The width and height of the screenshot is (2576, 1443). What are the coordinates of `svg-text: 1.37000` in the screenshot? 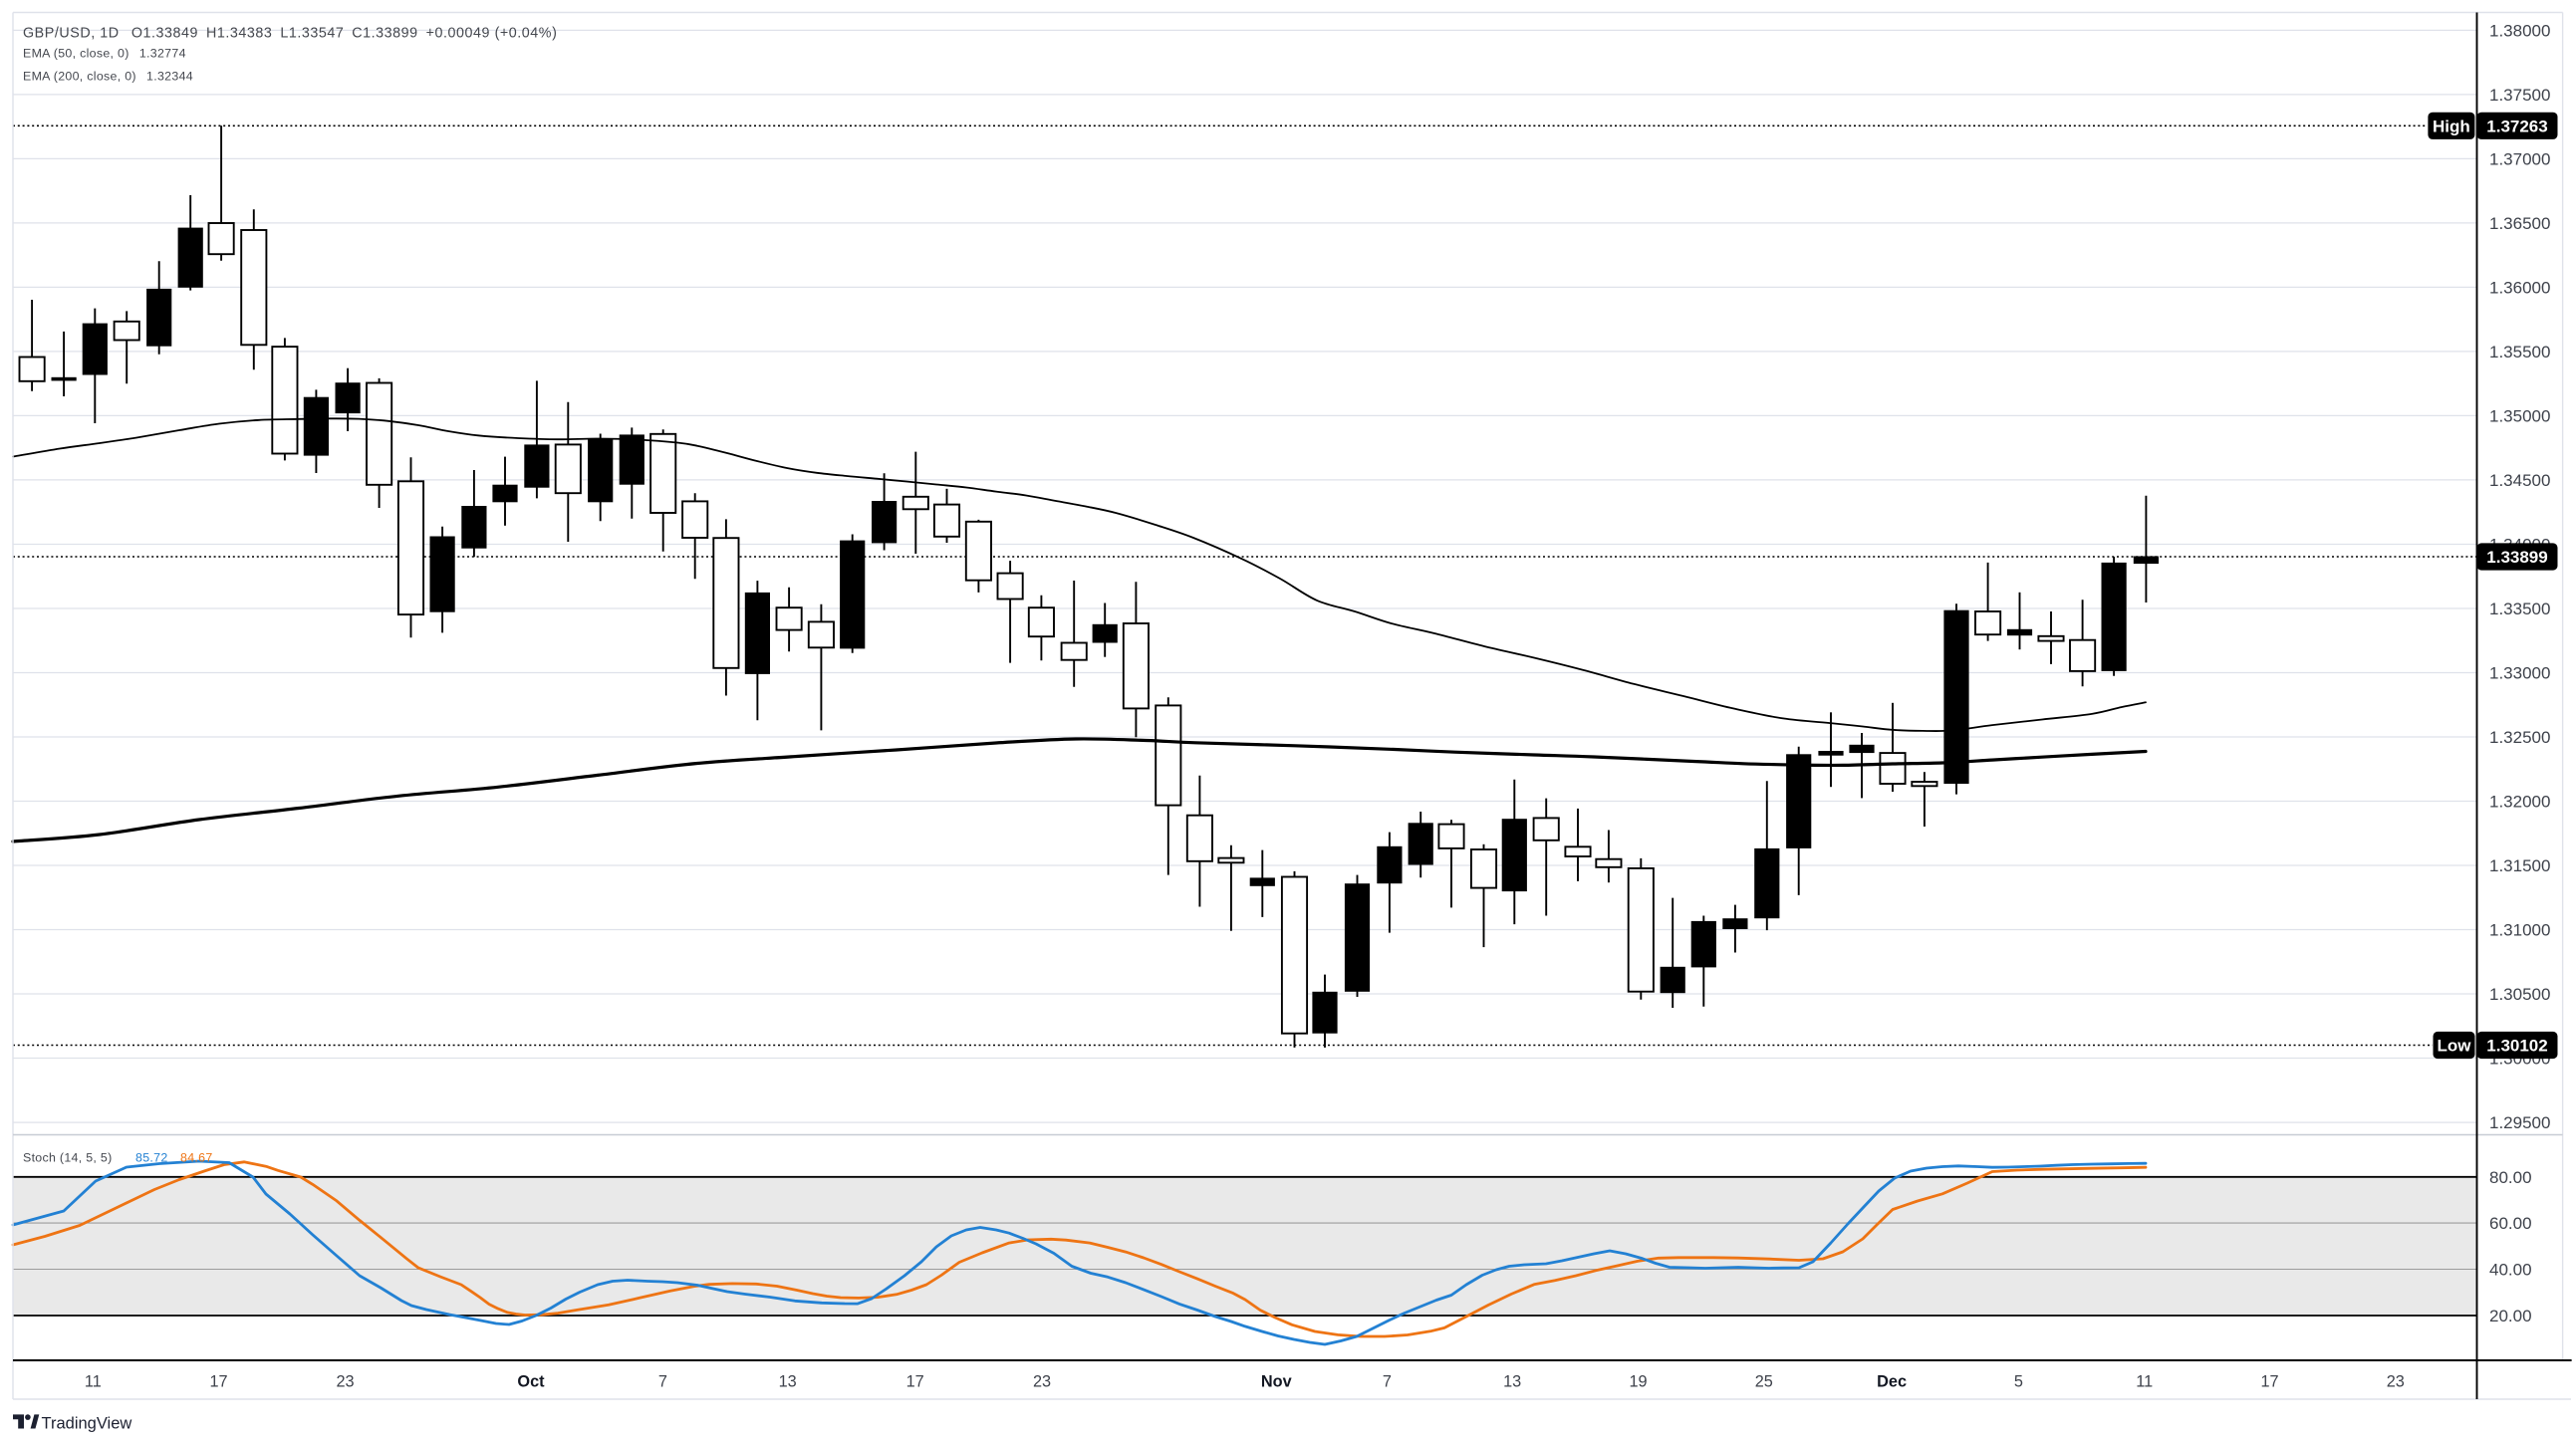 It's located at (2519, 158).